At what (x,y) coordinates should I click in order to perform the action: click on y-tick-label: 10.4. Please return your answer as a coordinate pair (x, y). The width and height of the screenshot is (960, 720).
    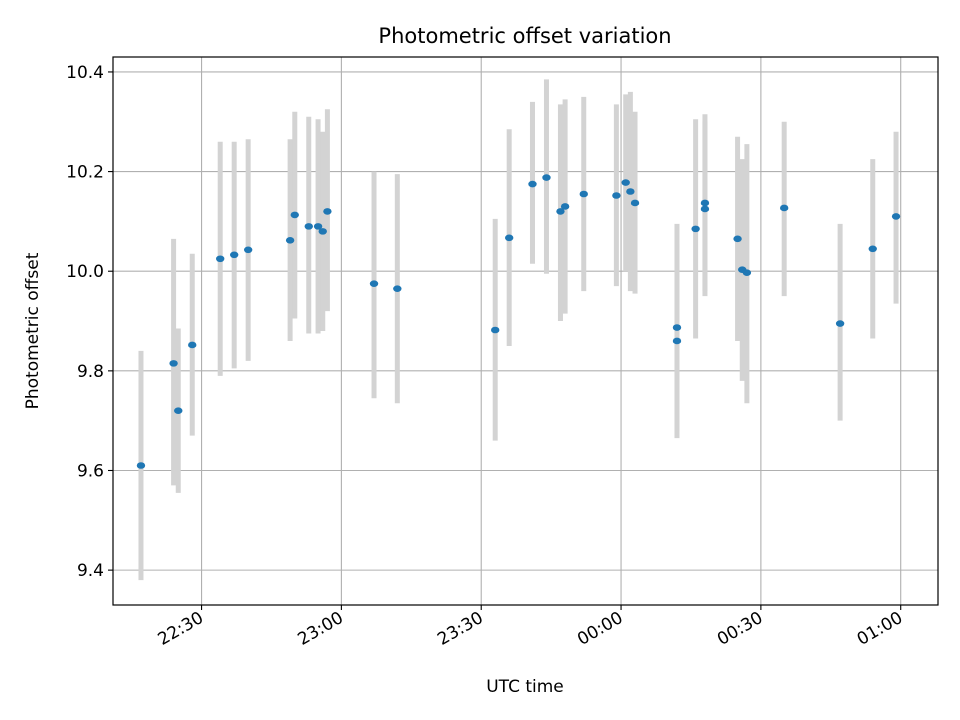
    Looking at the image, I should click on (85, 73).